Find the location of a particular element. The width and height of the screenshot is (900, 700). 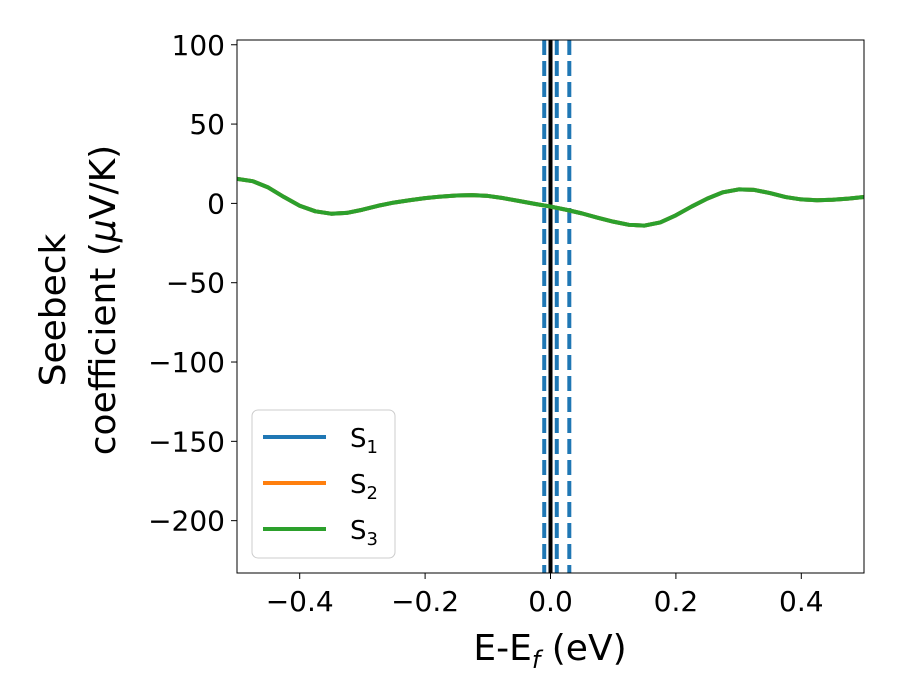

y-tick-label: 0 is located at coordinates (216, 203).